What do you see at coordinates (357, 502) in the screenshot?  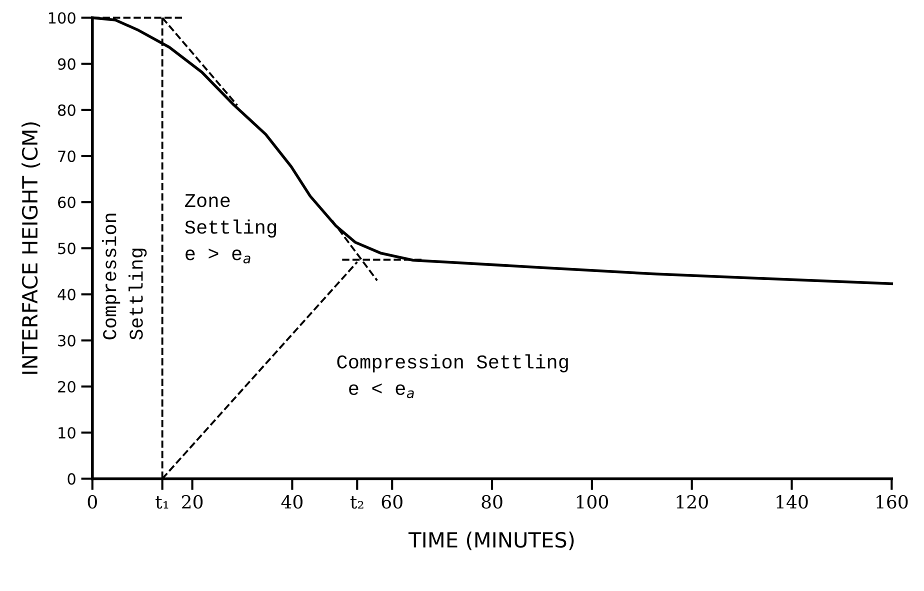 I see `x-tick-label: t₂` at bounding box center [357, 502].